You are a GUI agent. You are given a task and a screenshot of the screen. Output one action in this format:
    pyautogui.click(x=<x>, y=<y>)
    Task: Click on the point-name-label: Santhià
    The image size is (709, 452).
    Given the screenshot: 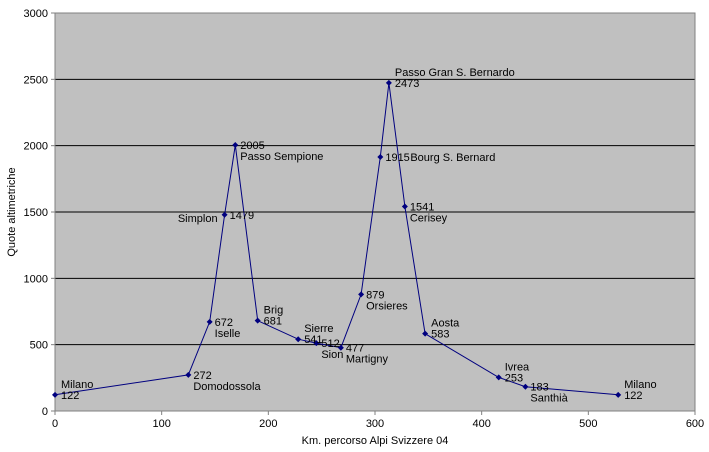 What is the action you would take?
    pyautogui.click(x=549, y=399)
    